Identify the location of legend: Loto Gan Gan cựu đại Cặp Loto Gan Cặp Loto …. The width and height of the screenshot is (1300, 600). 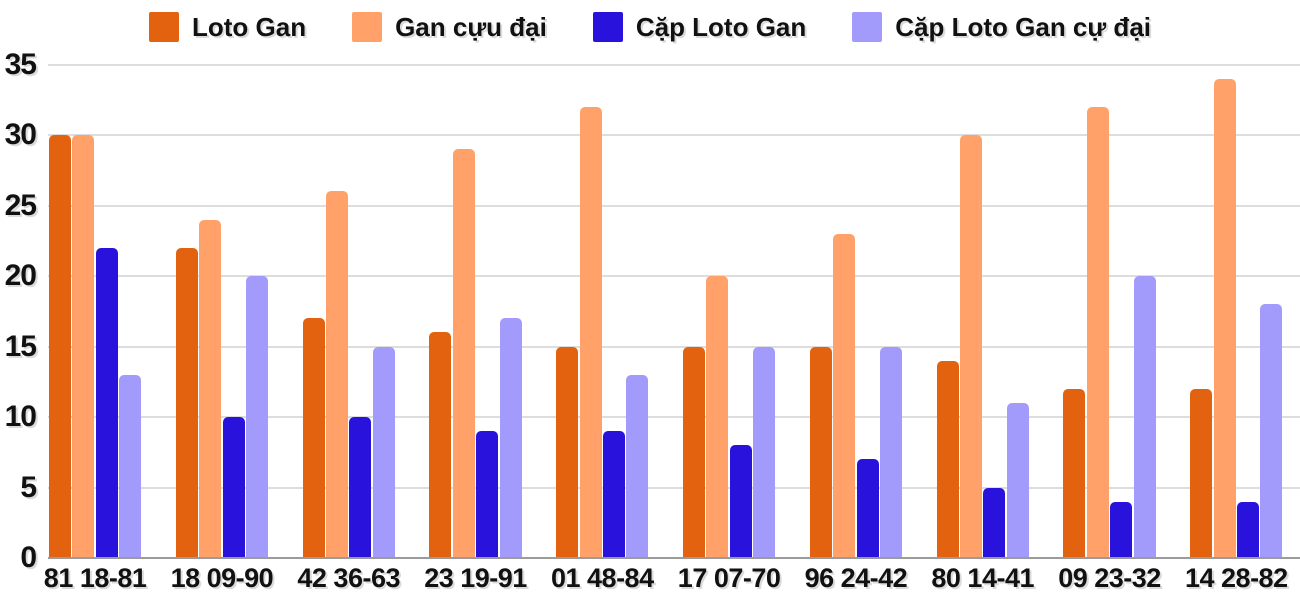
(650, 27).